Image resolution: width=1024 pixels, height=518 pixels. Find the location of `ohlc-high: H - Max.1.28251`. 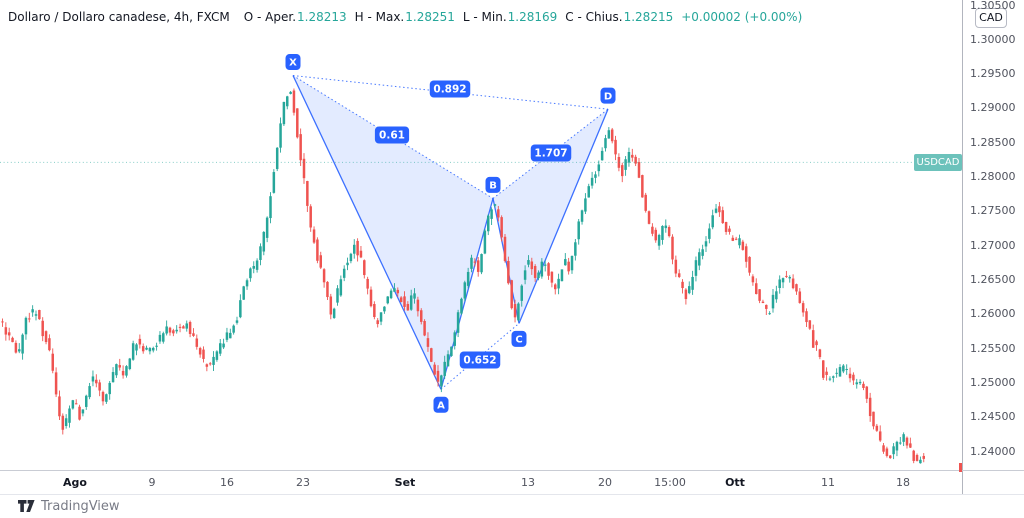

ohlc-high: H - Max.1.28251 is located at coordinates (404, 17).